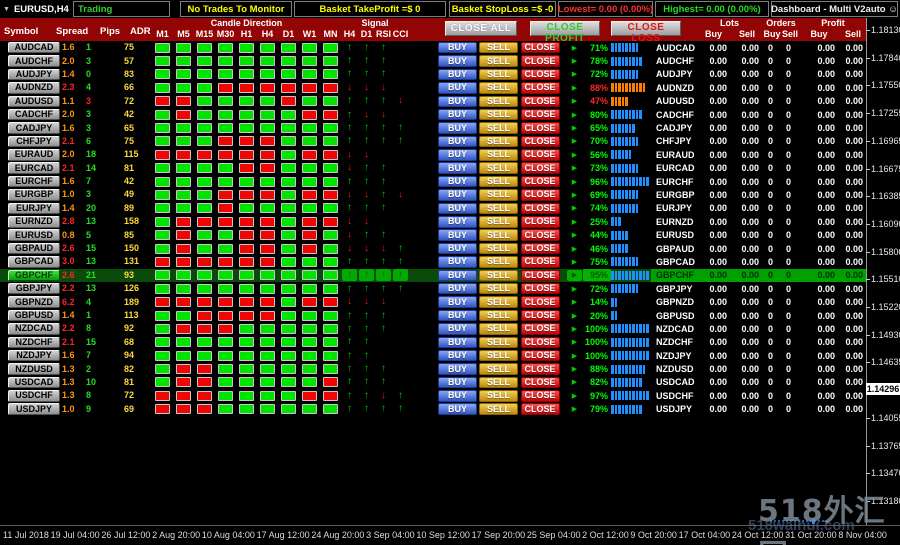 This screenshot has height=545, width=900. What do you see at coordinates (481, 28) in the screenshot?
I see `close-all-button: CLOSE ALL` at bounding box center [481, 28].